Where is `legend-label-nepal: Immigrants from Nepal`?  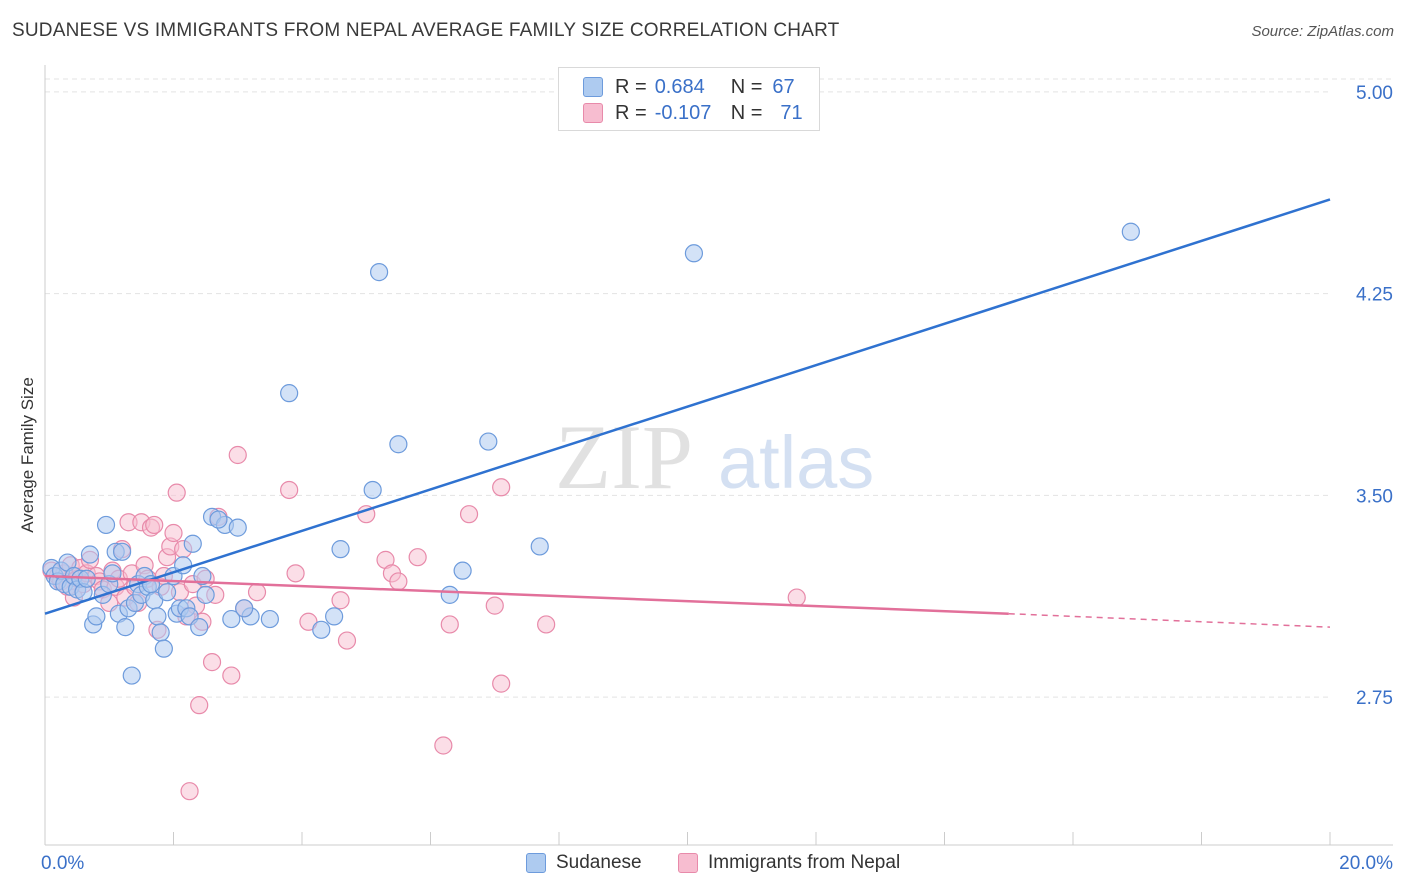
legend-label-nepal: Immigrants from Nepal is located at coordinates (804, 862).